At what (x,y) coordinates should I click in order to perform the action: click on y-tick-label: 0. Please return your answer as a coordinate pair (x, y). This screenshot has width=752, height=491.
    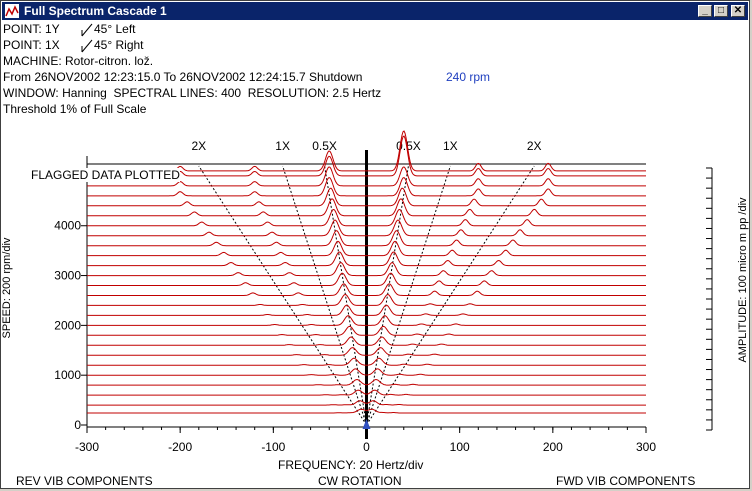
    Looking at the image, I should click on (77, 425).